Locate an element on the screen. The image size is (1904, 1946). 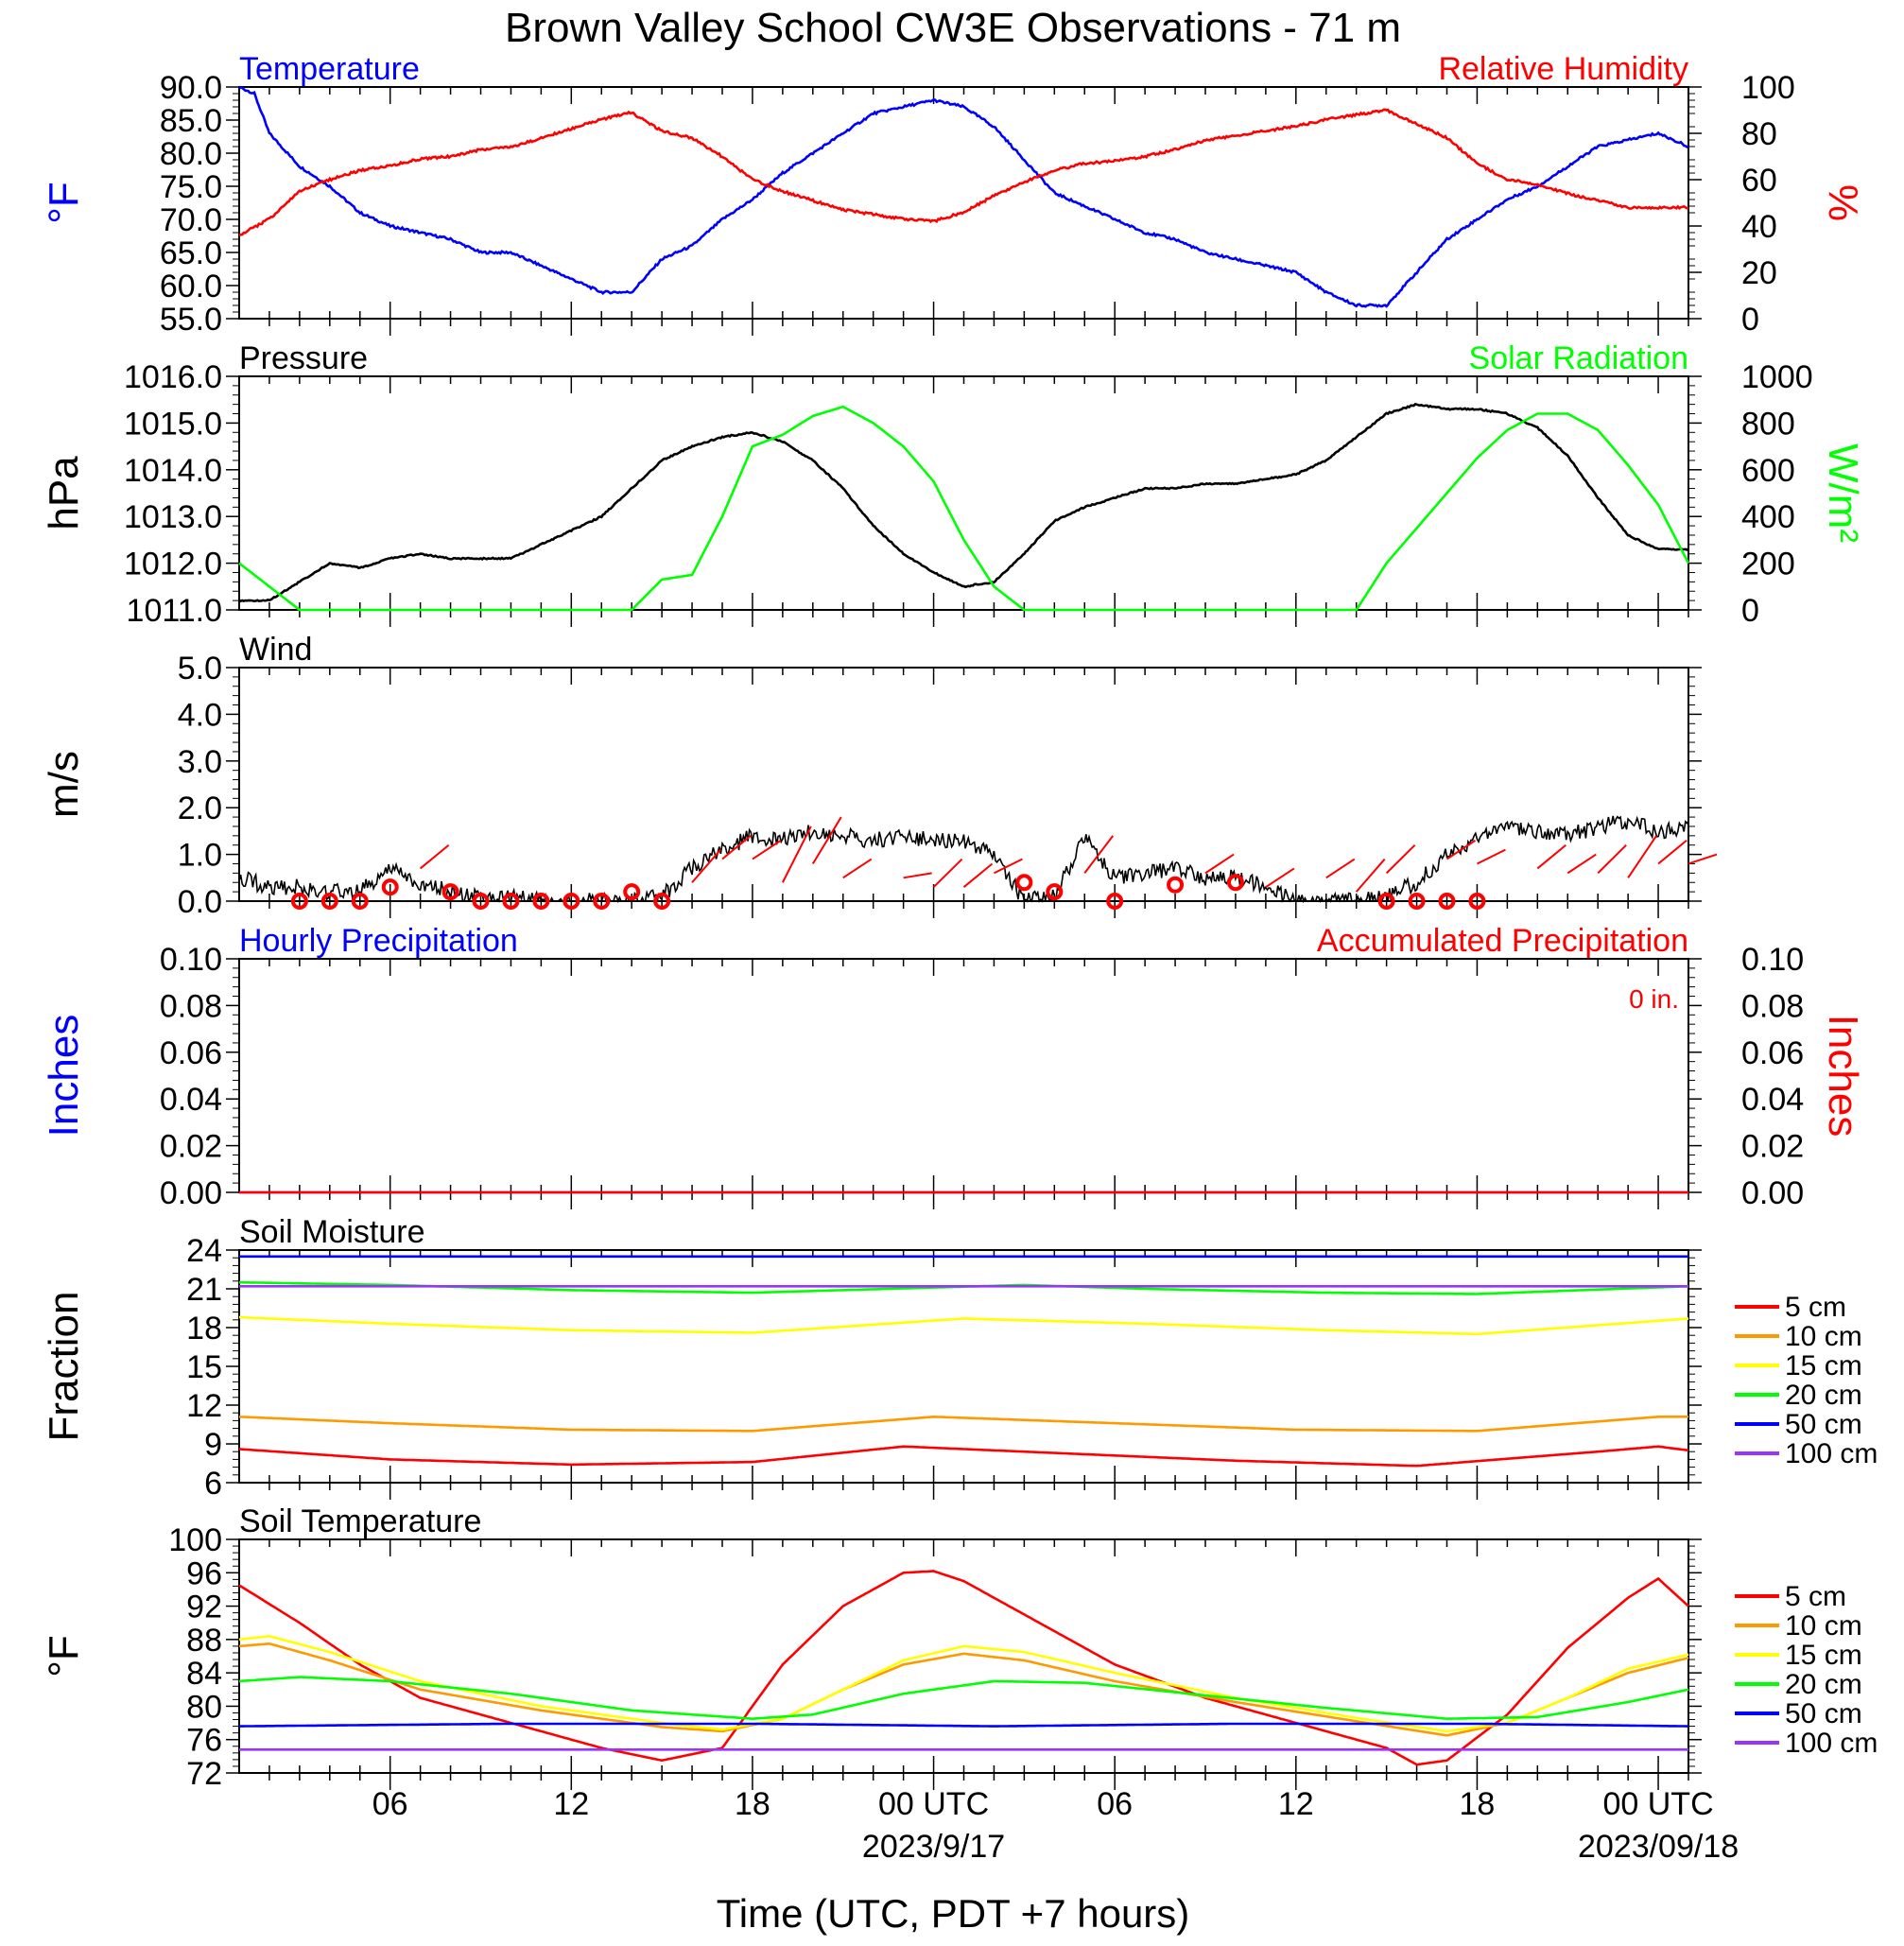
y-tick-label: 70.0 is located at coordinates (191, 220).